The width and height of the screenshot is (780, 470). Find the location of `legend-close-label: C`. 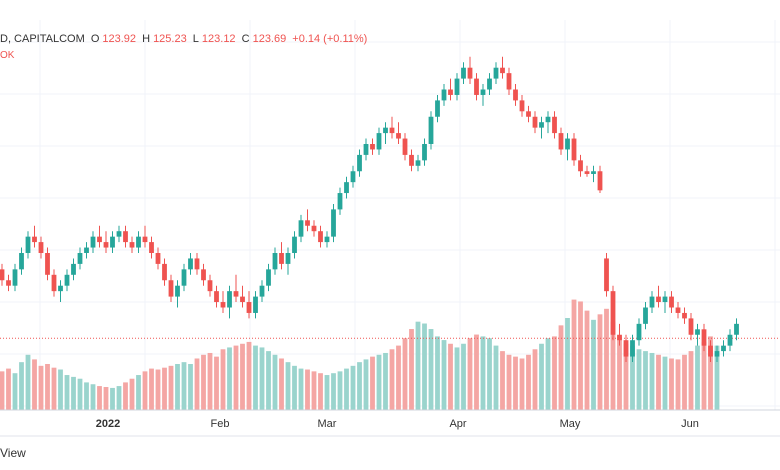

legend-close-label: C is located at coordinates (245, 39).